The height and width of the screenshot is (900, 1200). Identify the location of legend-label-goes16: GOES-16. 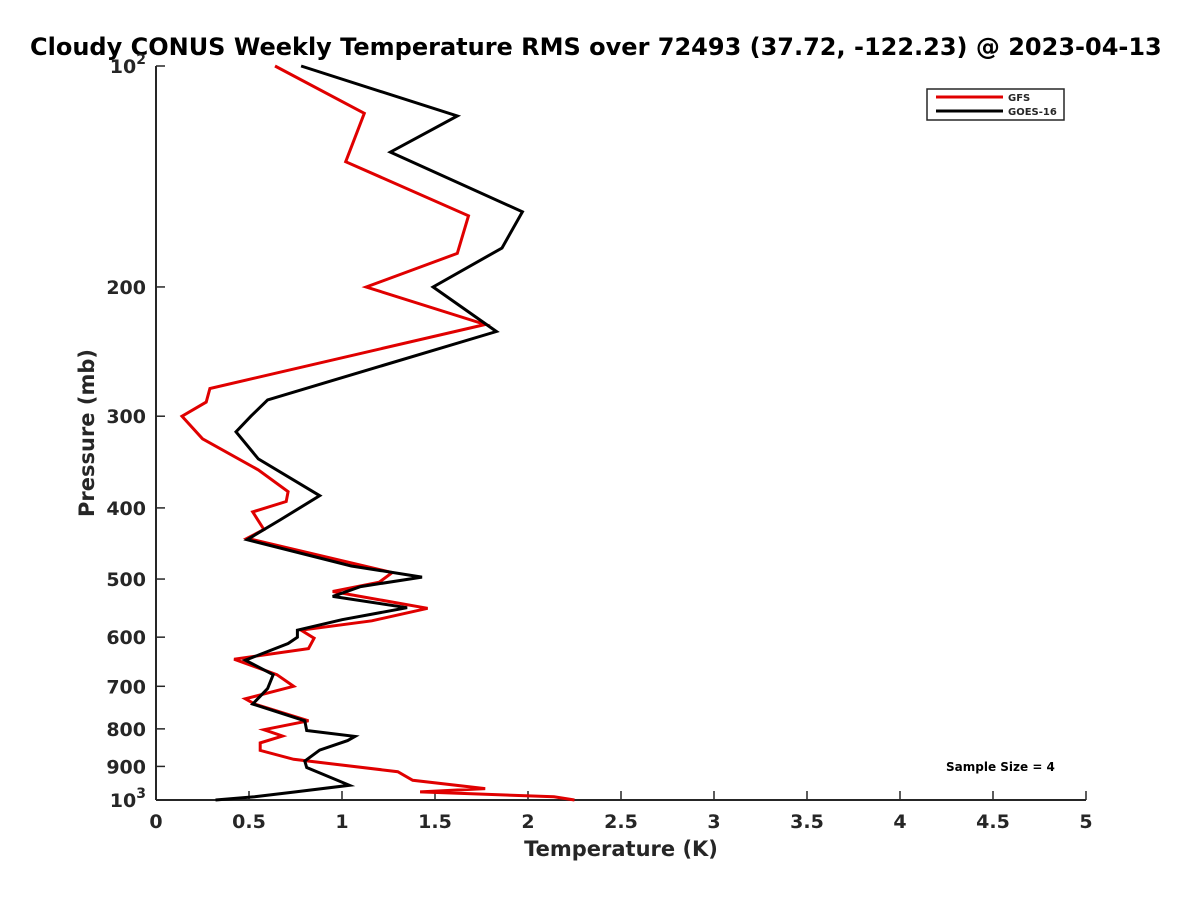
(1032, 112).